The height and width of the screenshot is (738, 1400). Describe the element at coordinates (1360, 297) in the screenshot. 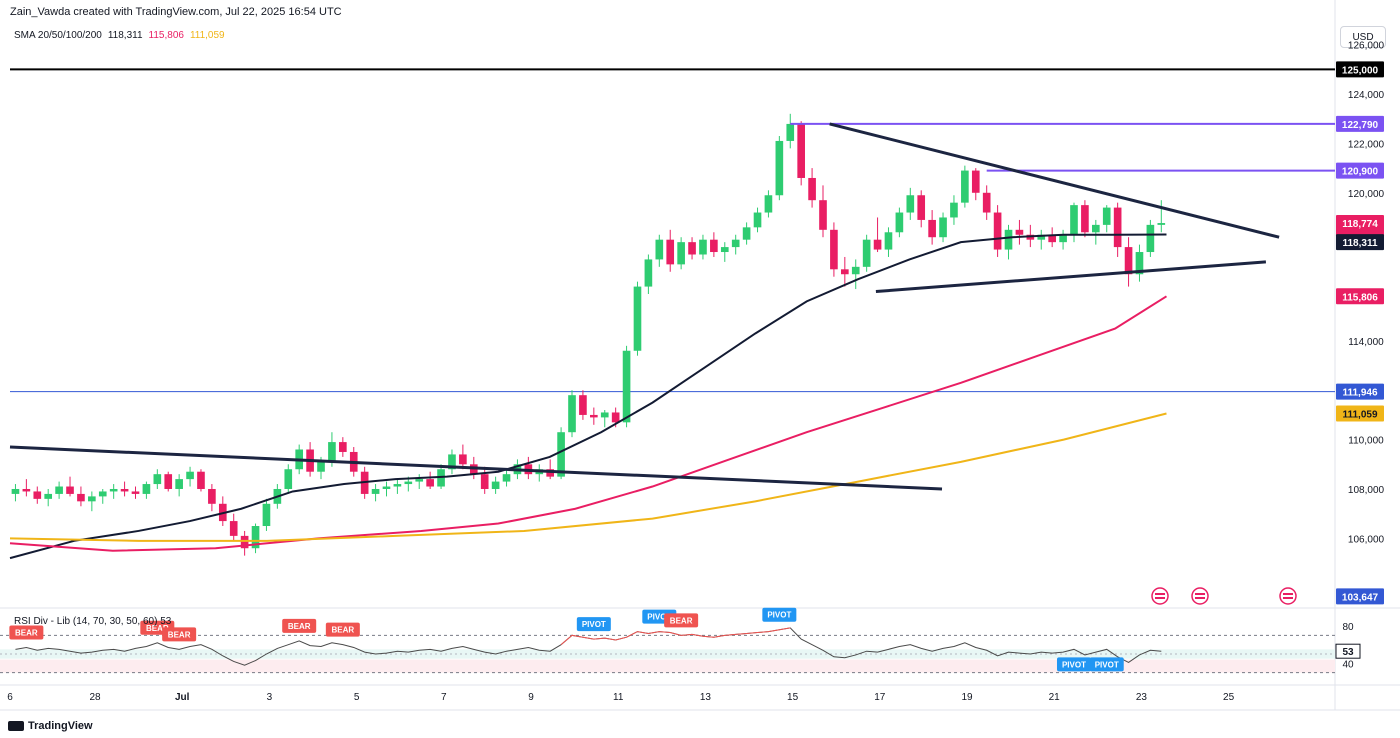

I see `price-label: 115,806` at that location.